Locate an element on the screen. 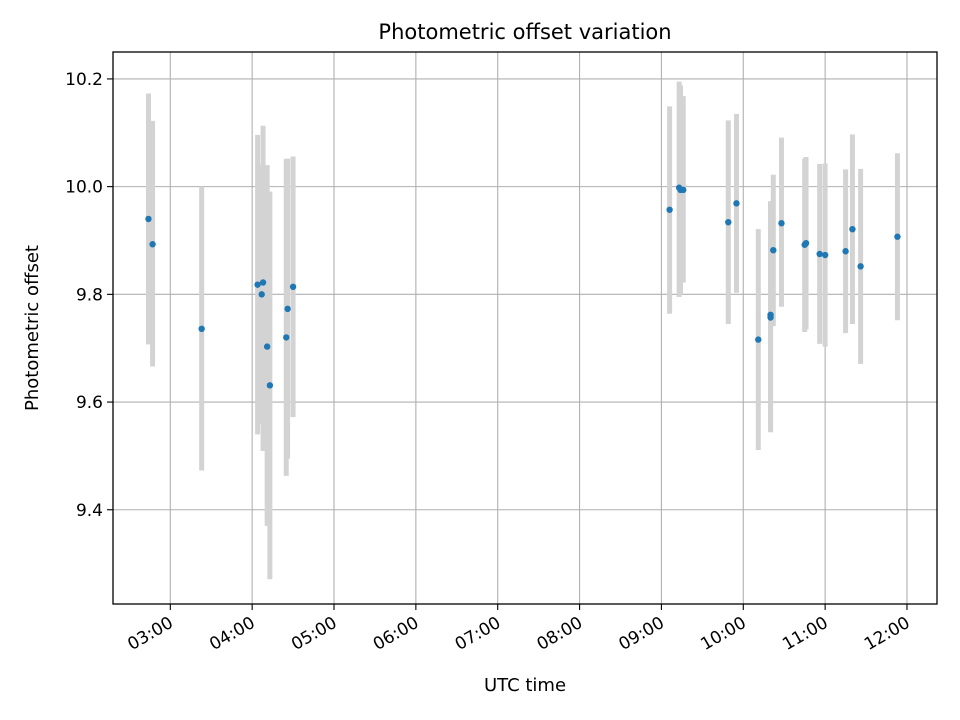 The width and height of the screenshot is (960, 720). x-axis-label: UTC time is located at coordinates (525, 685).